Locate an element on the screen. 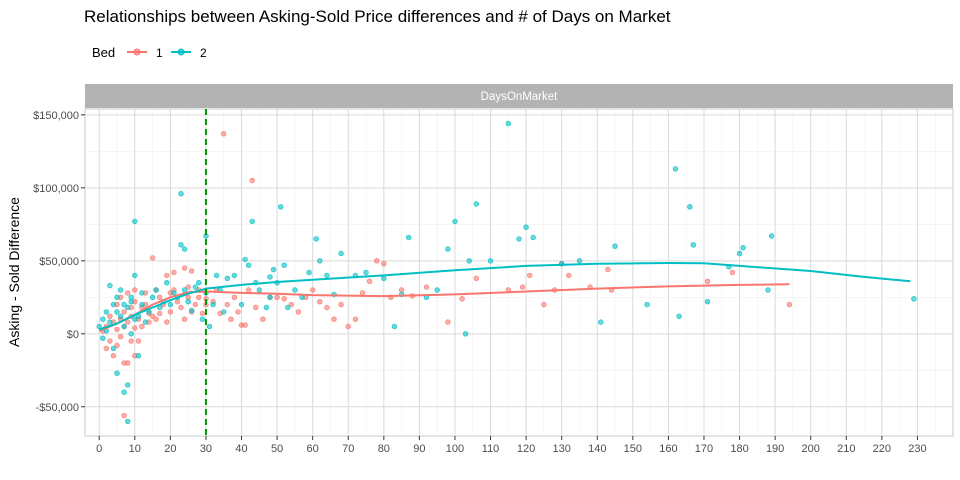 This screenshot has width=960, height=480. legend: Bed 1 2 is located at coordinates (149, 52).